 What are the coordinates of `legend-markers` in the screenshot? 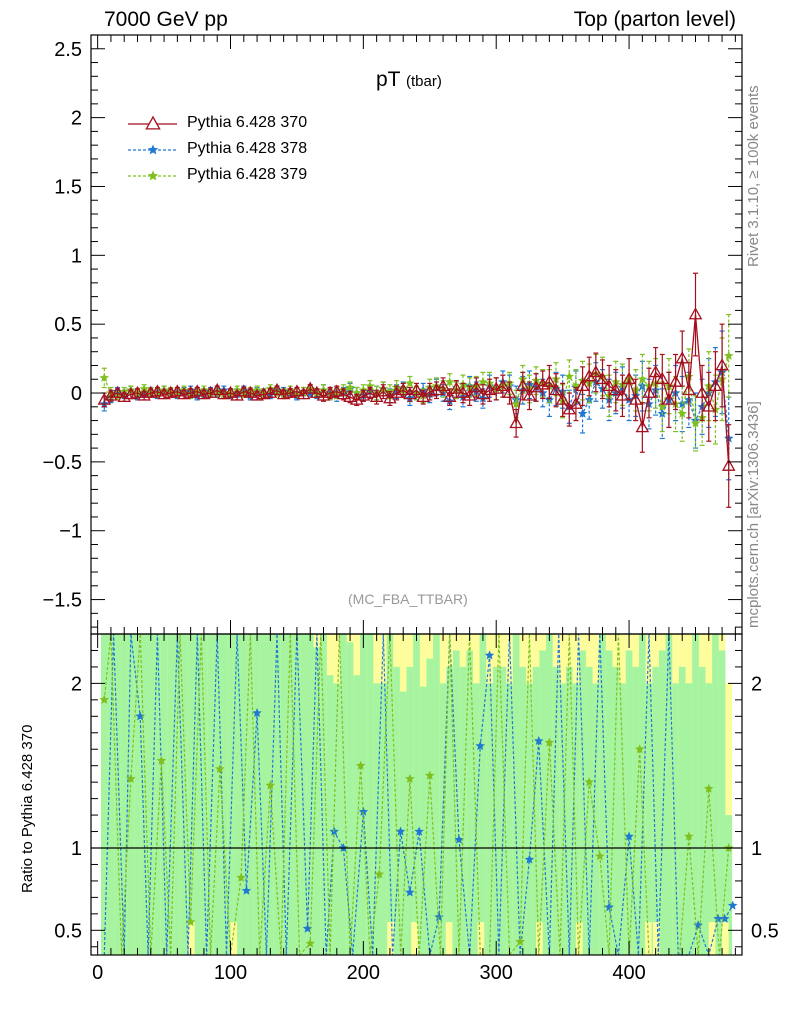 It's located at (152, 148).